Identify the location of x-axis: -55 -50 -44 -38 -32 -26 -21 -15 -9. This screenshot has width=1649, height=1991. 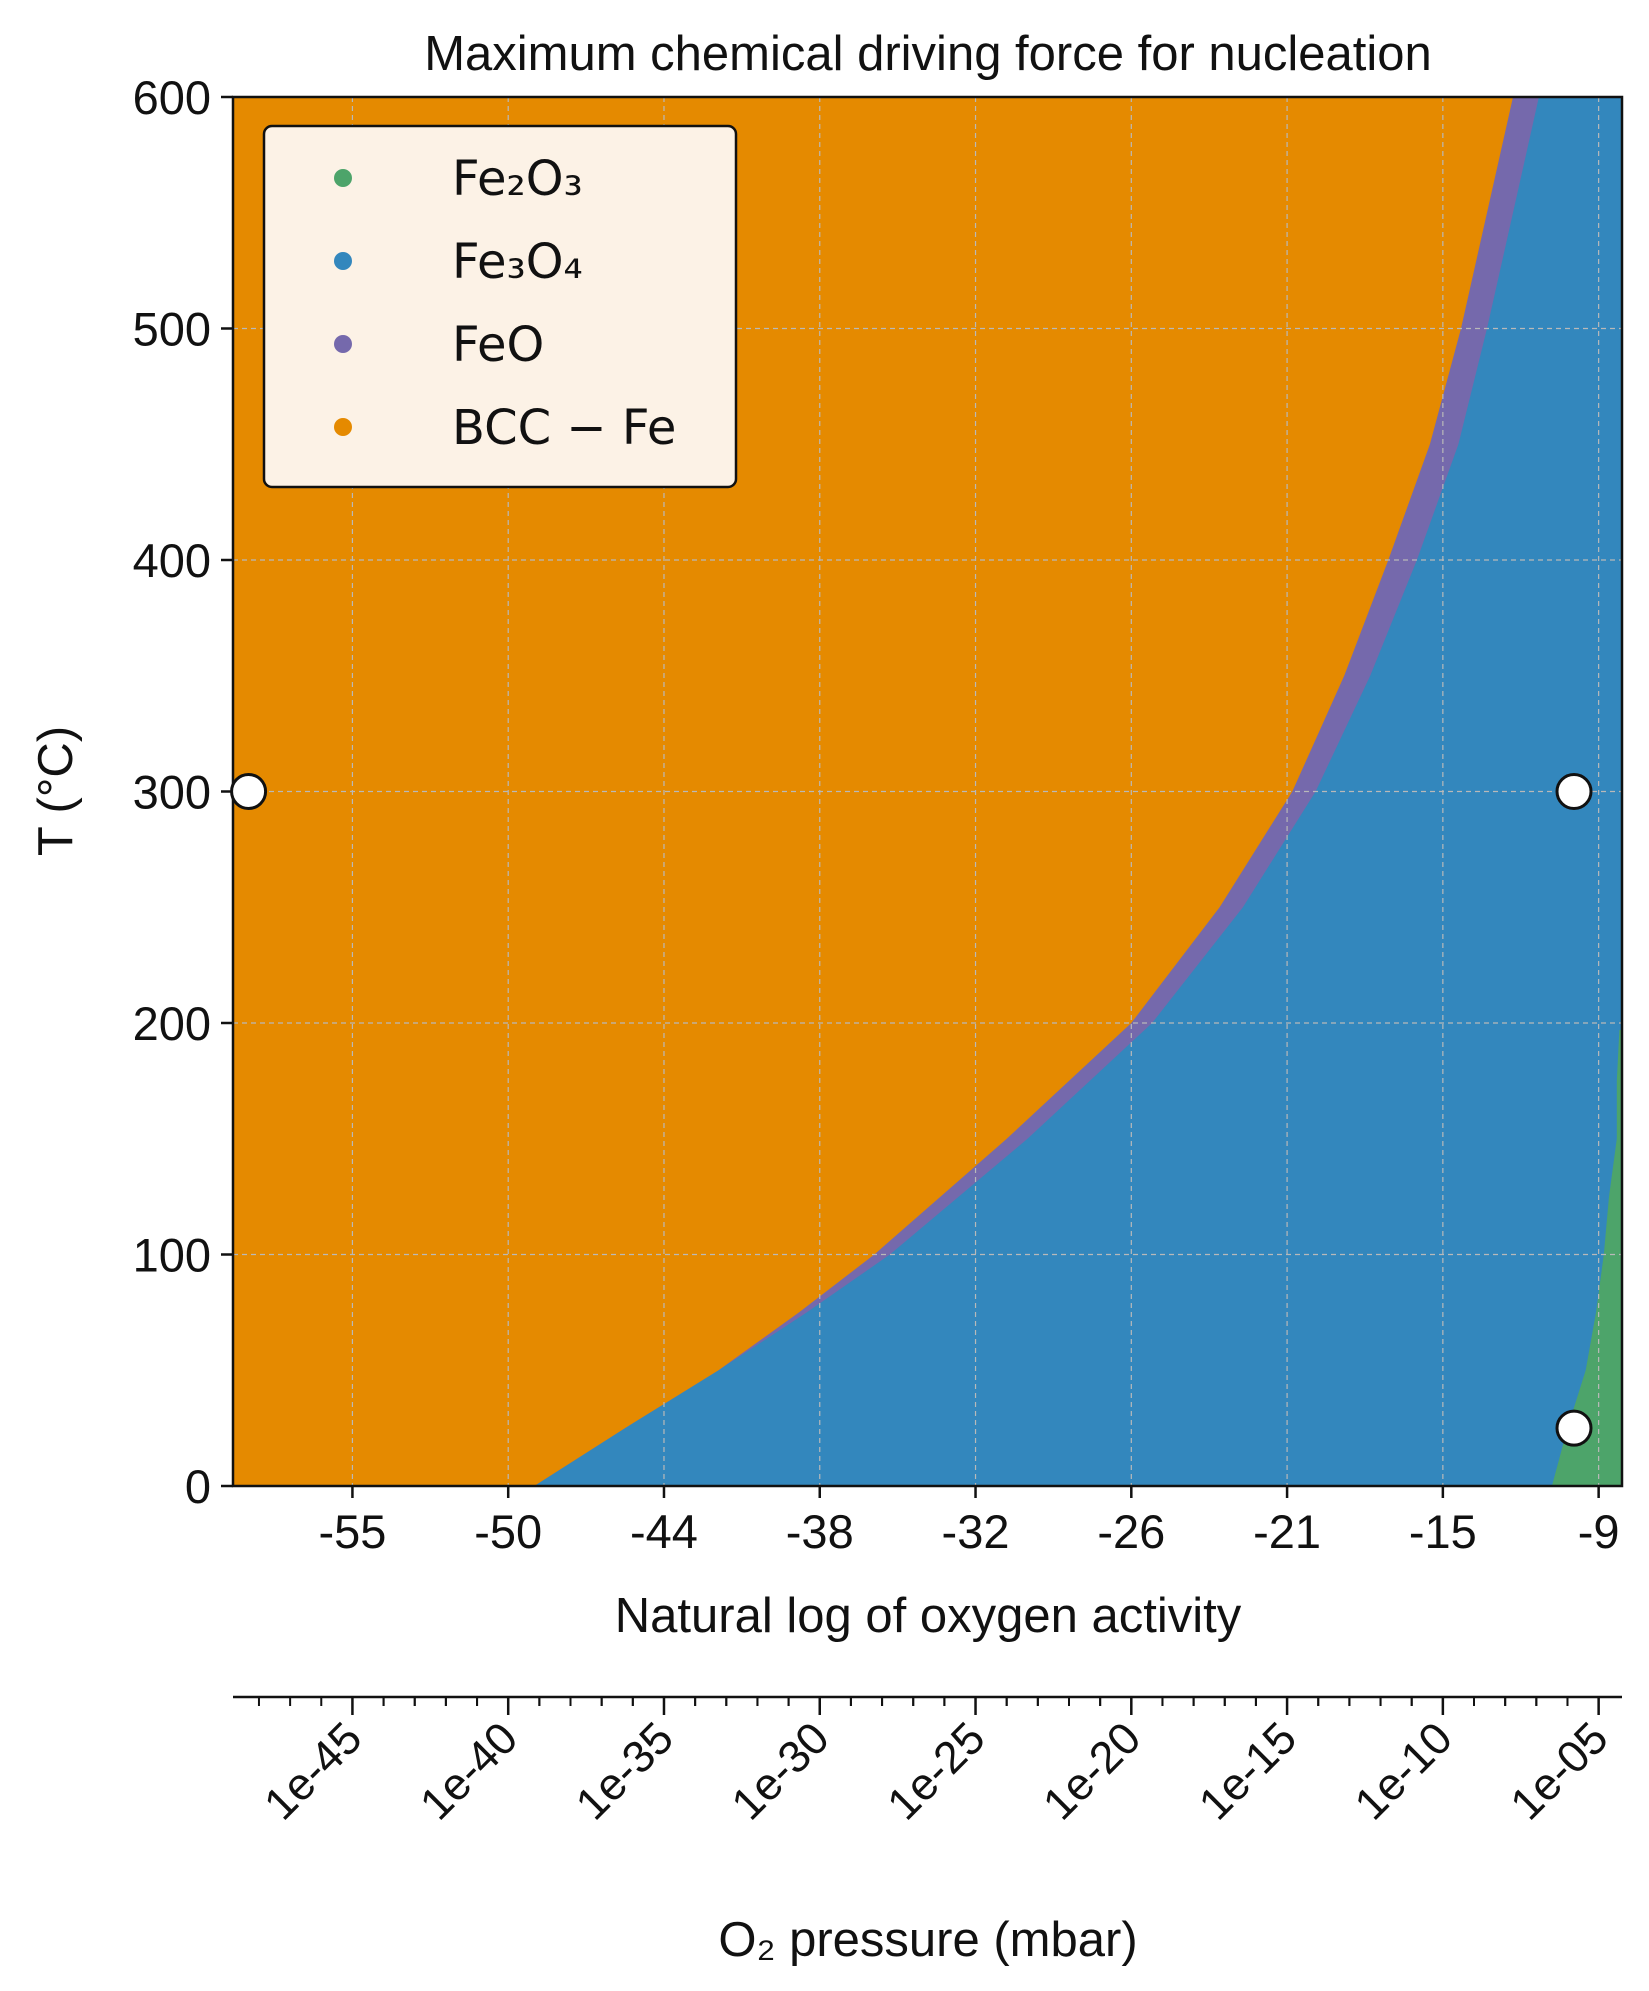
(969, 1522).